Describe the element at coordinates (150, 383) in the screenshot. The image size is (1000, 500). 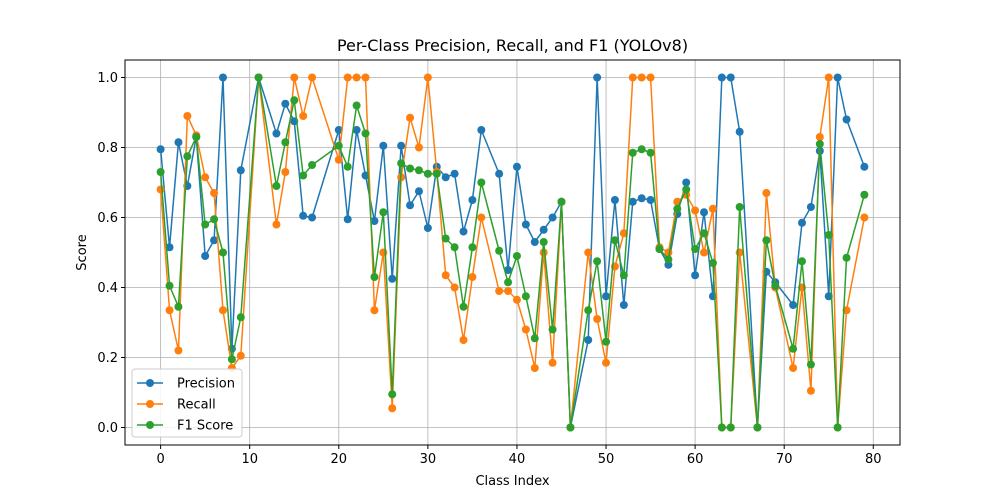
I see `legend-swatch-marker` at that location.